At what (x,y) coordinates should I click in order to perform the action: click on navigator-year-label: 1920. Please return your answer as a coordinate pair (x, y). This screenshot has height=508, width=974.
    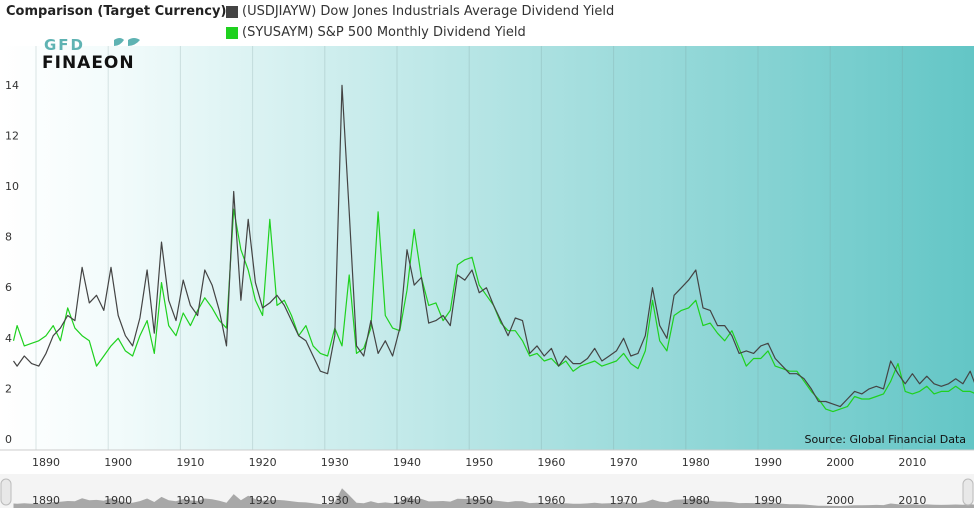
    Looking at the image, I should click on (263, 500).